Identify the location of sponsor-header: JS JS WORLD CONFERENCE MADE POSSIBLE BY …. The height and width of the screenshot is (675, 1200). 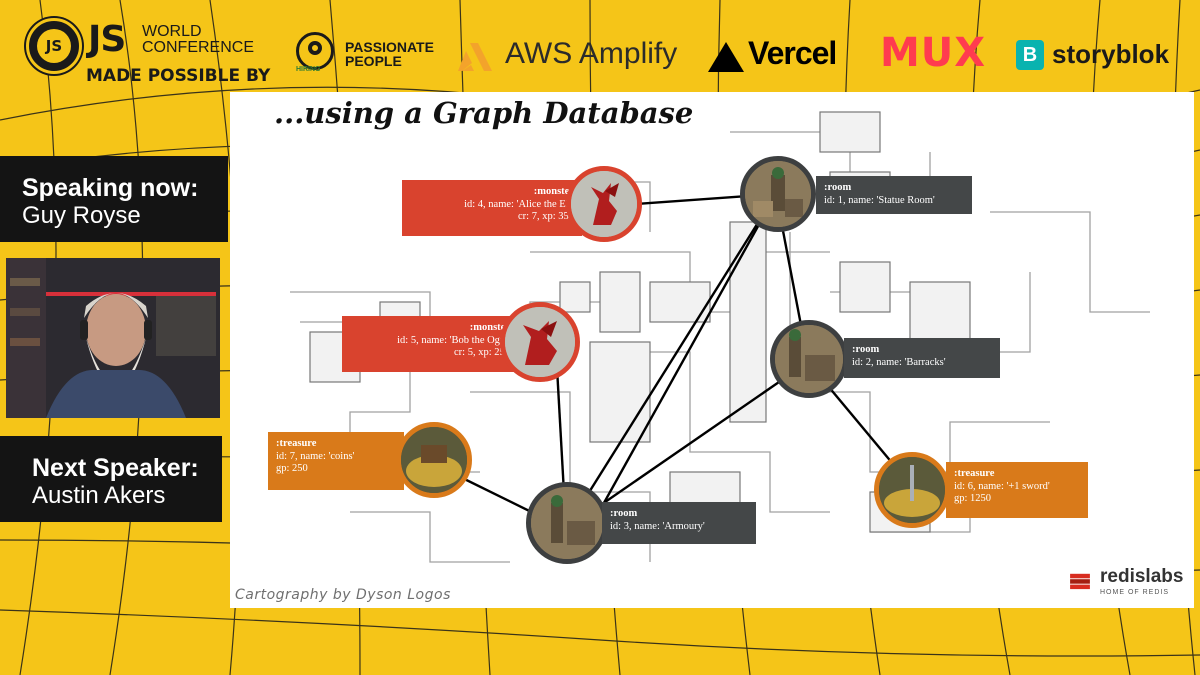
(600, 46).